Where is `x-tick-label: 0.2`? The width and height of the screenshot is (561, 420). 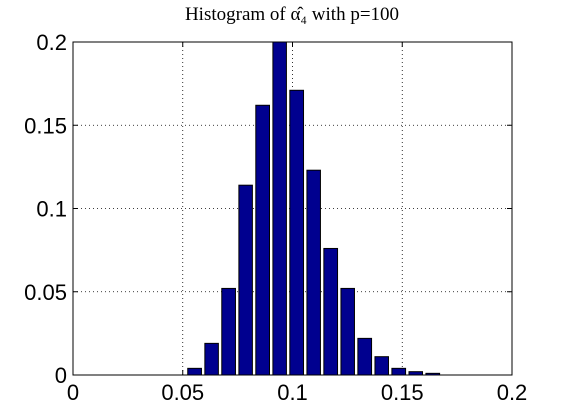 x-tick-label: 0.2 is located at coordinates (512, 392).